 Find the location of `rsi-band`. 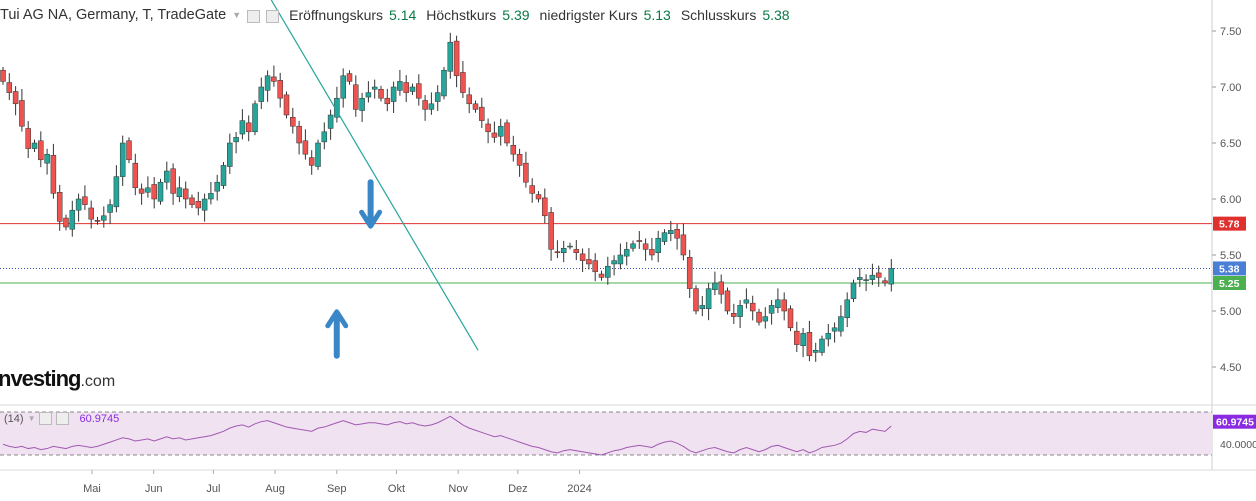

rsi-band is located at coordinates (606, 433).